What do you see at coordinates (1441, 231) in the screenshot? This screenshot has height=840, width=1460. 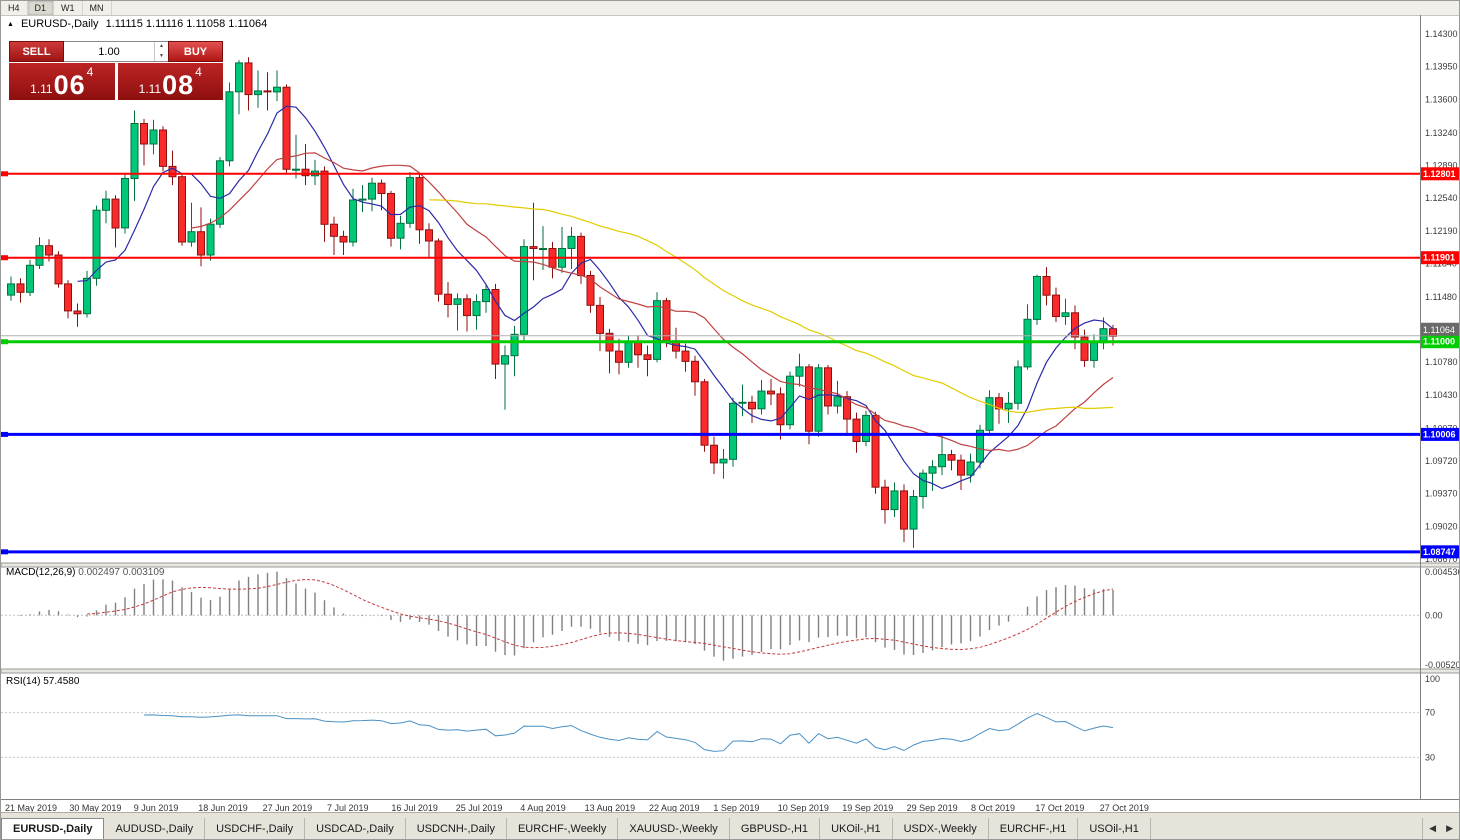 I see `svg-text: 1.12190` at bounding box center [1441, 231].